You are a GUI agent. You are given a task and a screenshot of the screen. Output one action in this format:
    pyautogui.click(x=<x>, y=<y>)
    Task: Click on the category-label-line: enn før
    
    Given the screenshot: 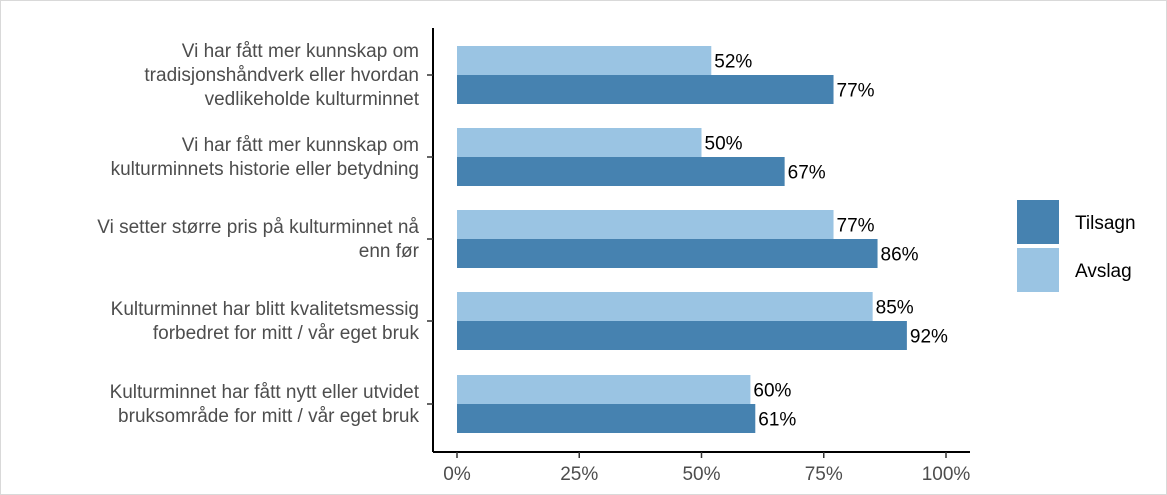 What is the action you would take?
    pyautogui.click(x=389, y=251)
    